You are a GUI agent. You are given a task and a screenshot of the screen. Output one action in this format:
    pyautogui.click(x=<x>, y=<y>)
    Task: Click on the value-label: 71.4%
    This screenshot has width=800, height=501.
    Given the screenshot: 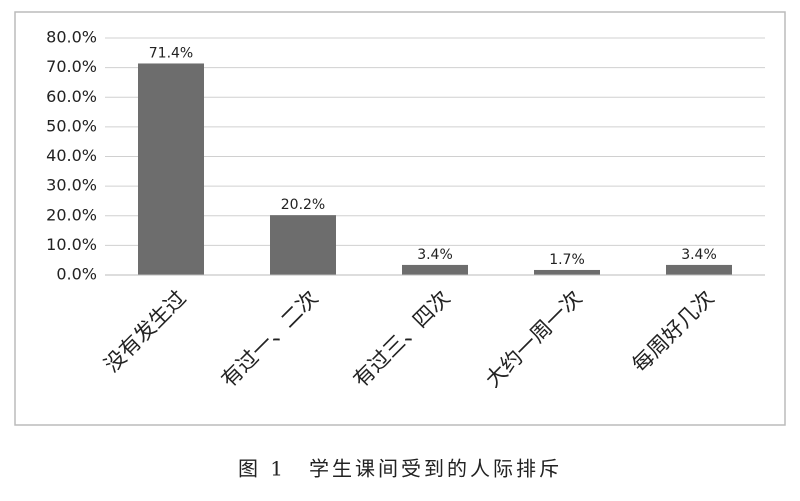 What is the action you would take?
    pyautogui.click(x=171, y=53)
    